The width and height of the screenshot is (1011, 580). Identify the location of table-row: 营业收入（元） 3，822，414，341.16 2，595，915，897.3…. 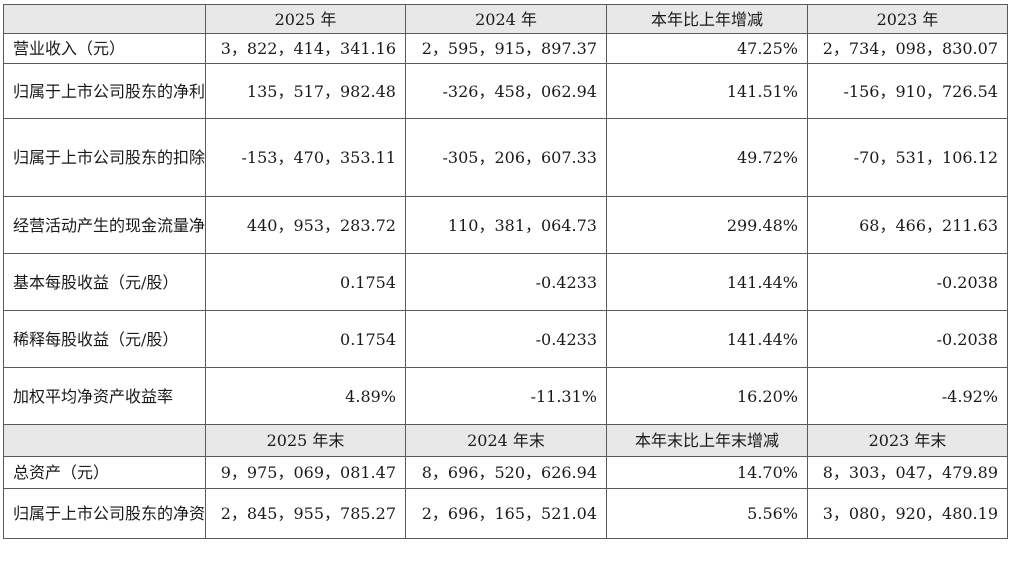
(505, 48).